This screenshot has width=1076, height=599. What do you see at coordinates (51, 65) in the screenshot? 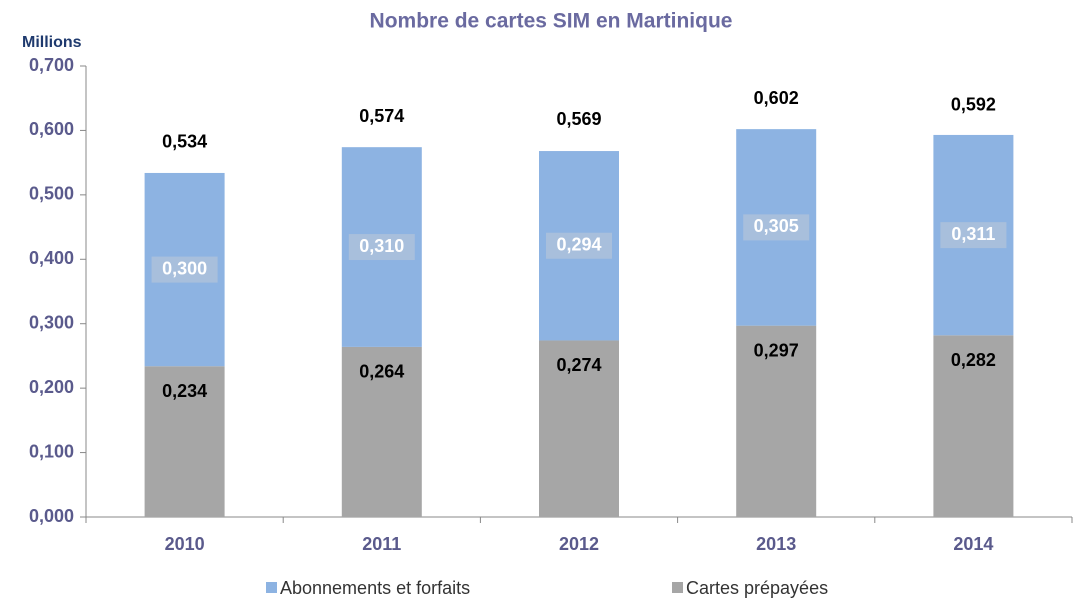
I see `y-tick-label: 0,700` at bounding box center [51, 65].